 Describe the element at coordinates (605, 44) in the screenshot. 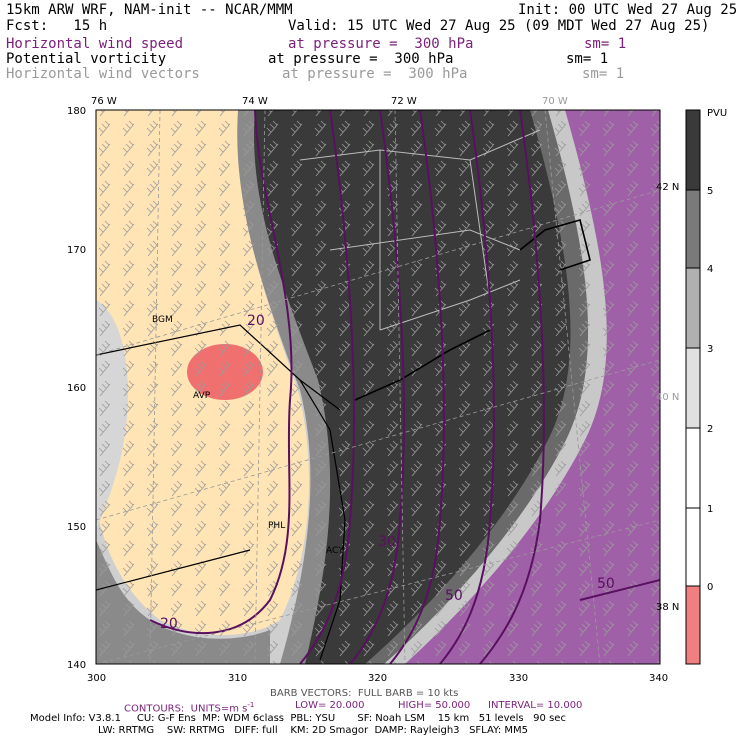

I see `field-1-sm: sm= 1` at that location.